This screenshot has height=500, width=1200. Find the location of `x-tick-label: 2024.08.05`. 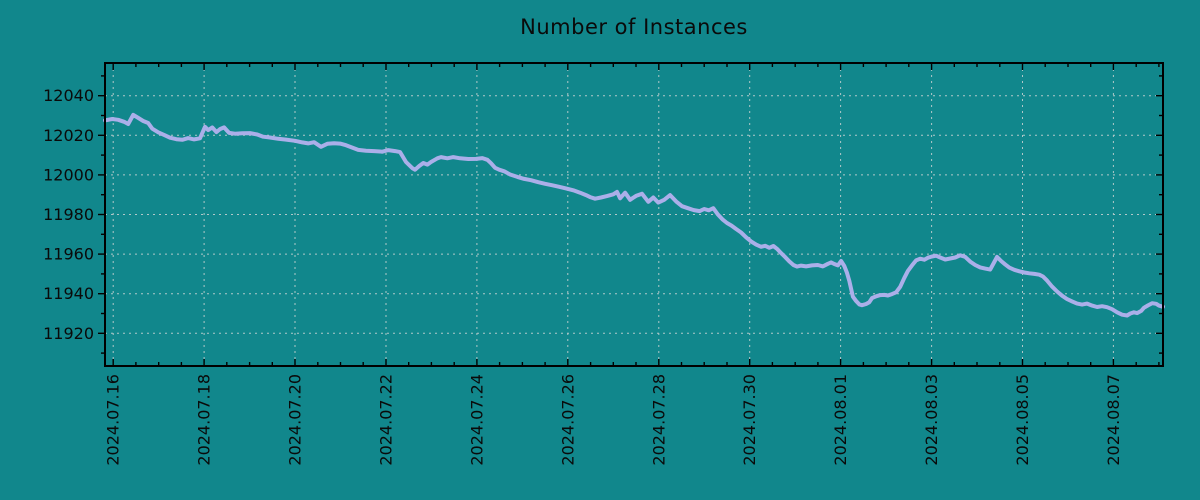

x-tick-label: 2024.08.05 is located at coordinates (1022, 420).